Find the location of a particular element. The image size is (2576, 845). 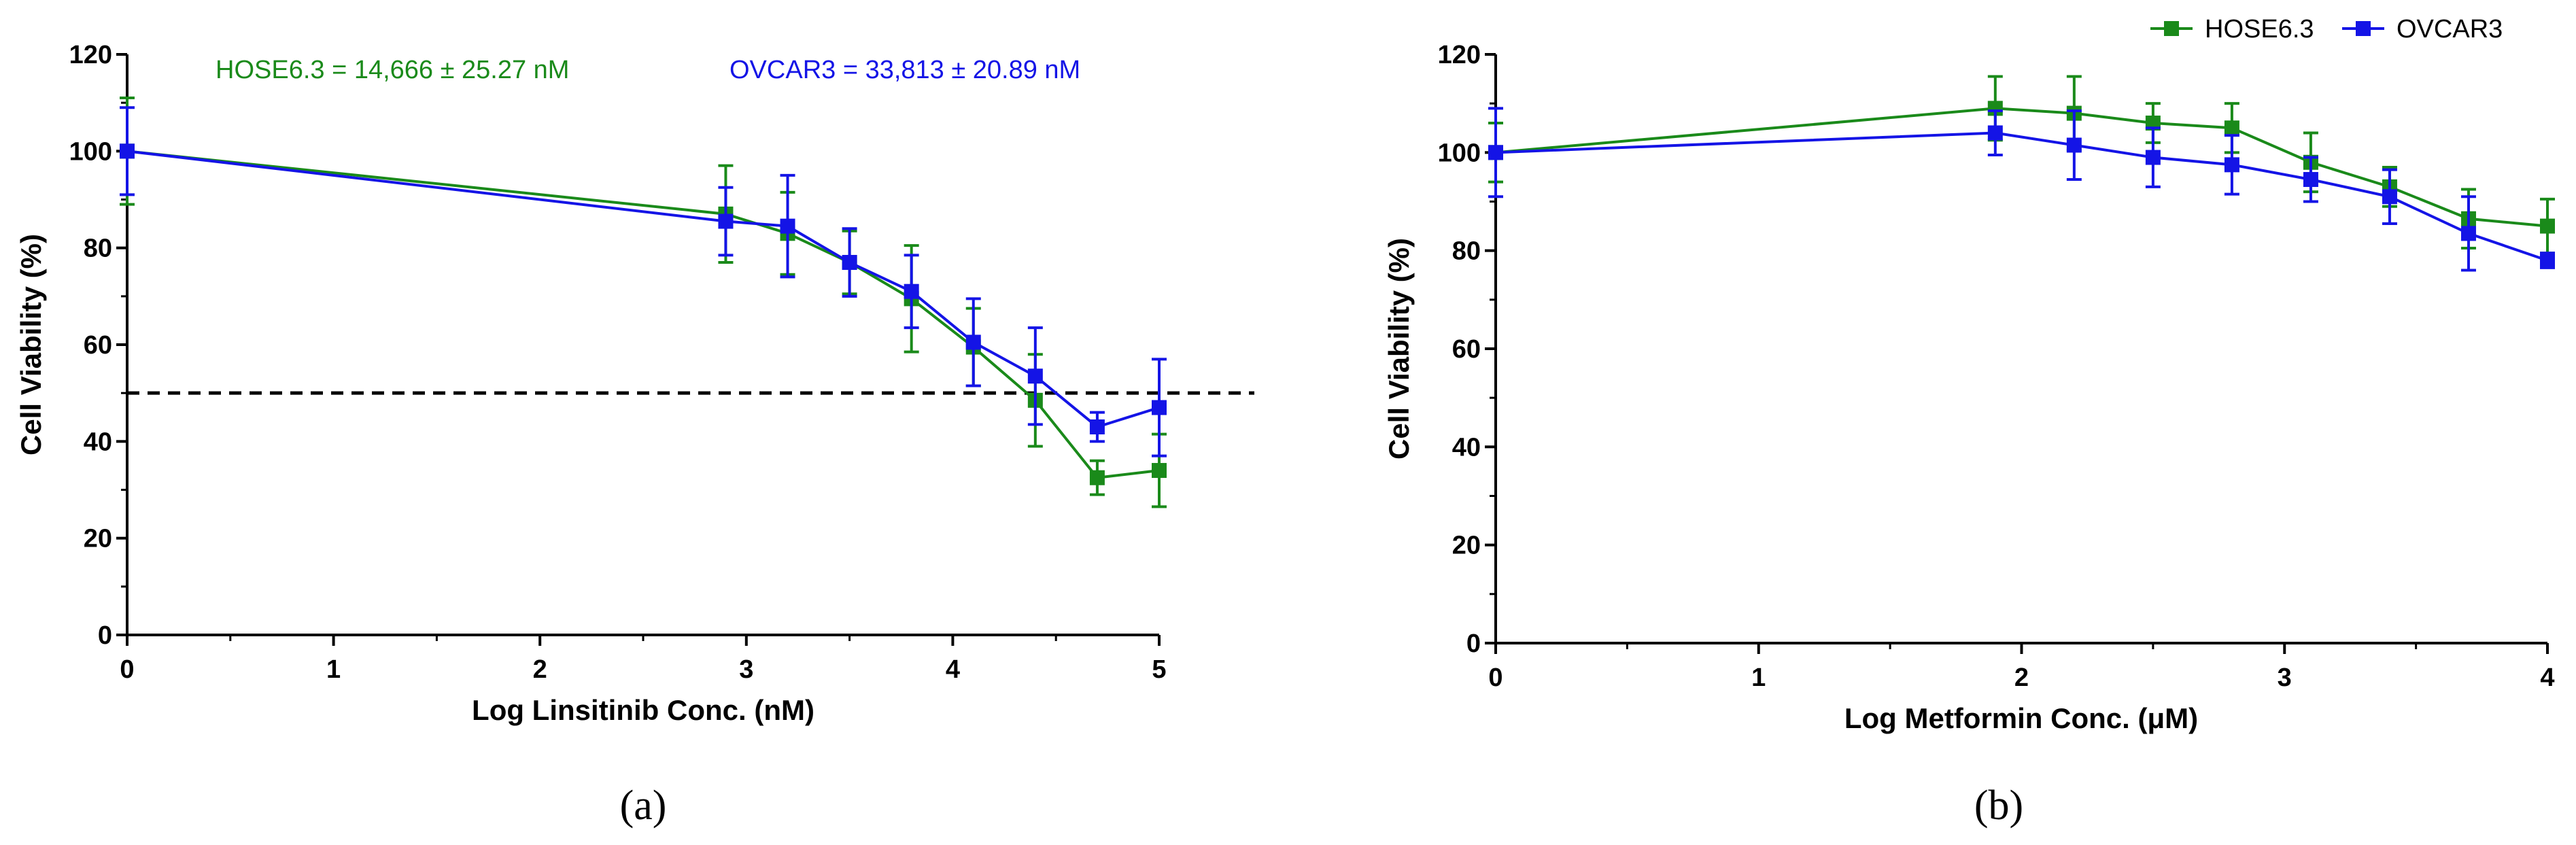

series-hose63 is located at coordinates (2022, 165).